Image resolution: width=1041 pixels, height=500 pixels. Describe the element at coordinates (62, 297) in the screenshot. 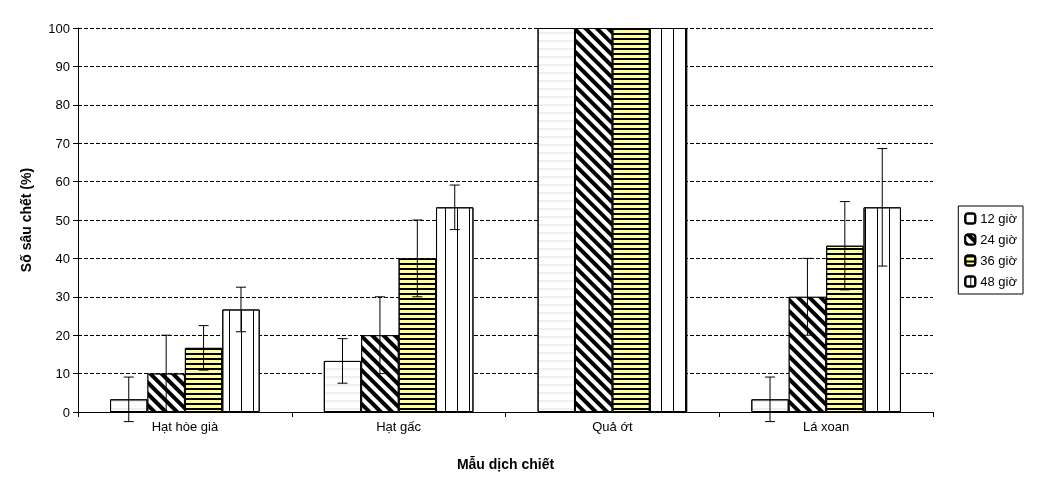

I see `y-tick-label: 30` at that location.